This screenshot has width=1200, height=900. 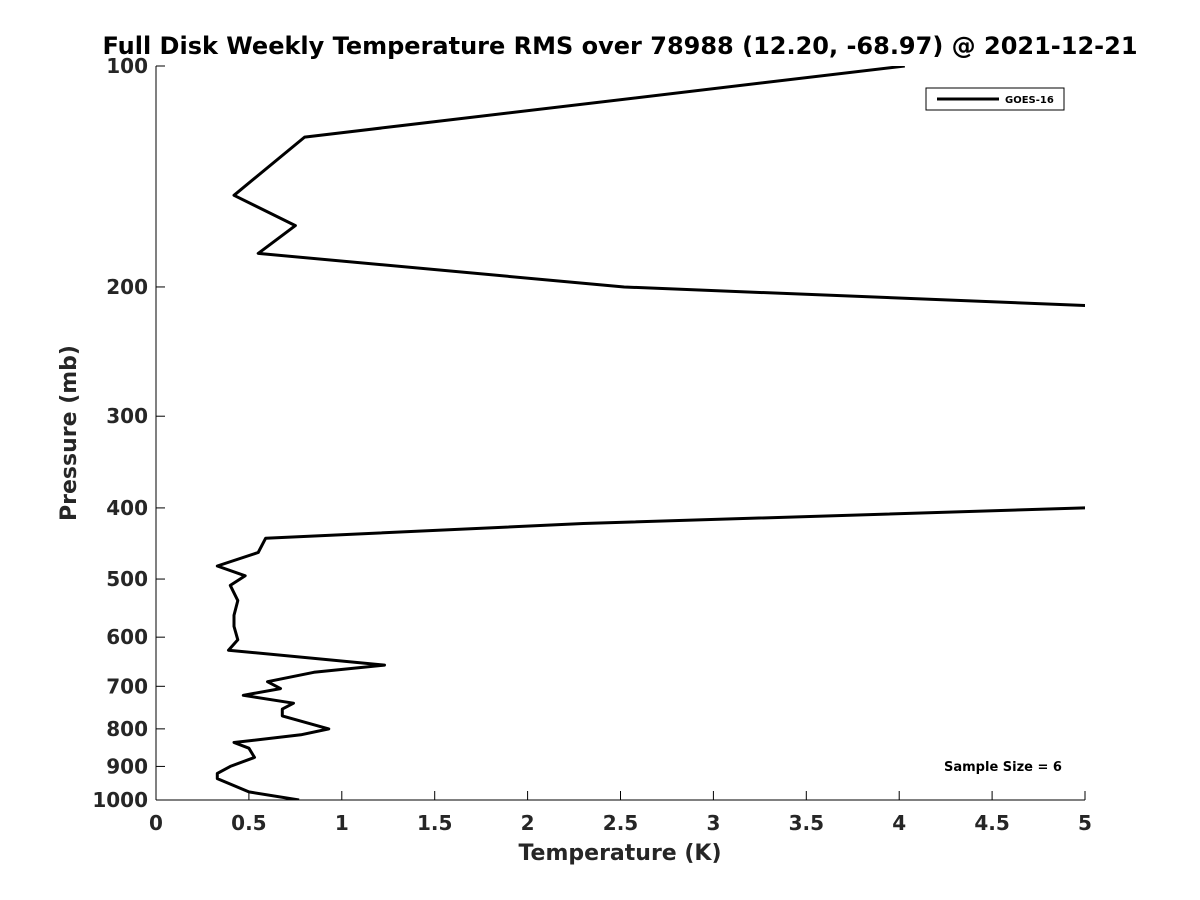 What do you see at coordinates (127, 729) in the screenshot?
I see `y-tick-label: 800` at bounding box center [127, 729].